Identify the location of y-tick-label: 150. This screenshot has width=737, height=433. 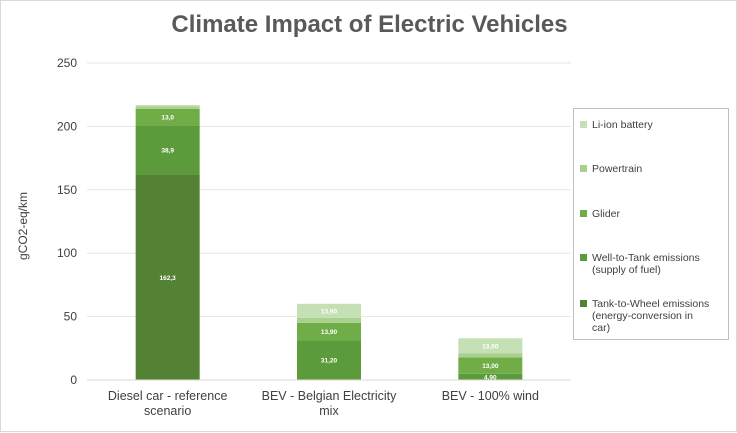
(67, 190).